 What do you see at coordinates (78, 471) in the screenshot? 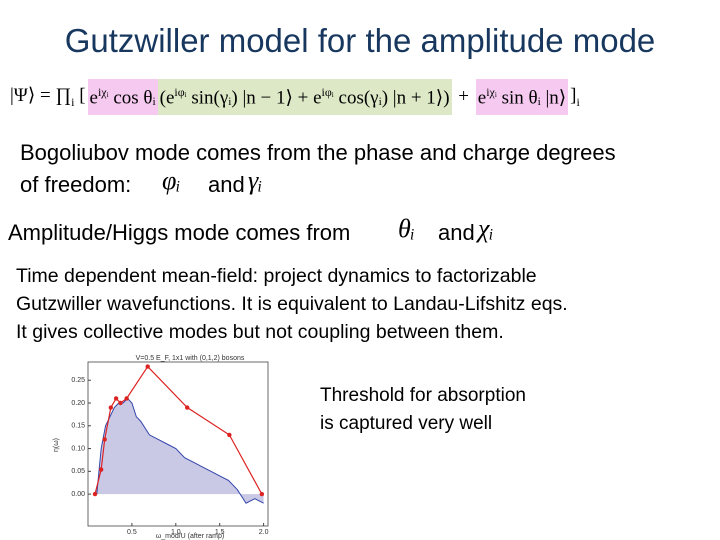
I see `y-tick-label: 0.05` at bounding box center [78, 471].